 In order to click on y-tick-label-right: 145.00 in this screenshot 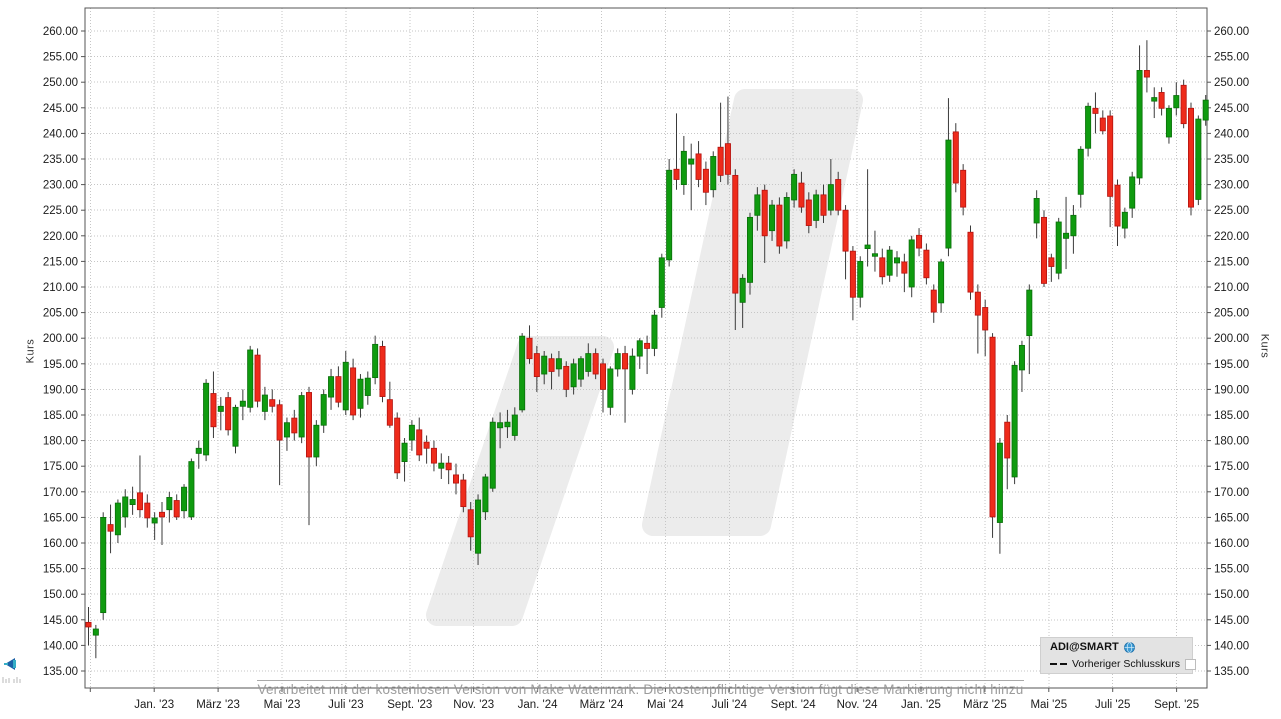, I will do `click(1231, 621)`.